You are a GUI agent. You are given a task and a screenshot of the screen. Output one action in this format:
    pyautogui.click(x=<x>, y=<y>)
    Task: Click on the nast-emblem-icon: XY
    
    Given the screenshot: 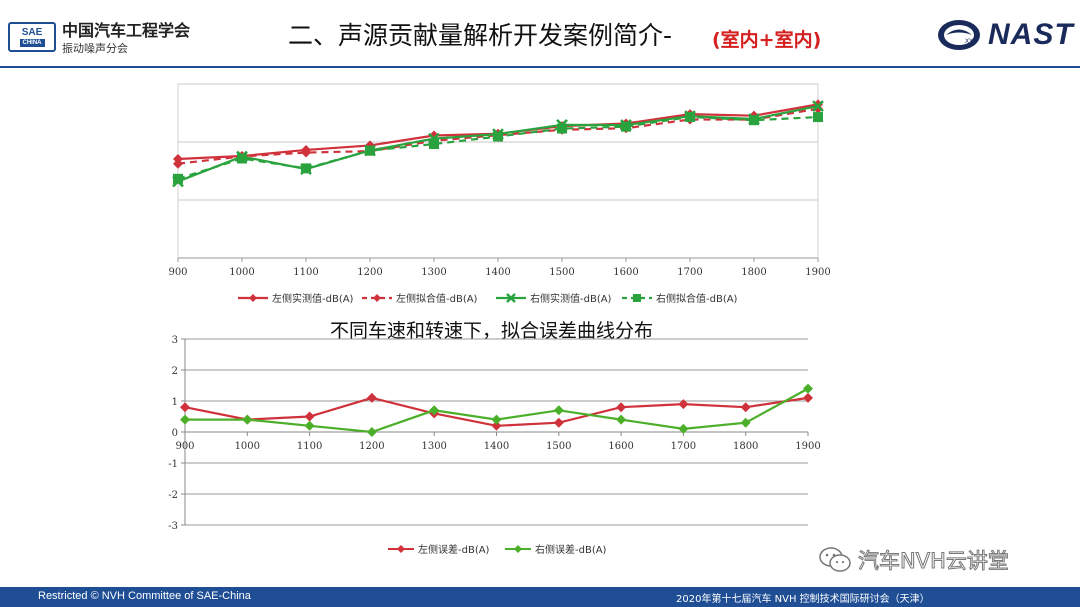 What is the action you would take?
    pyautogui.click(x=959, y=35)
    